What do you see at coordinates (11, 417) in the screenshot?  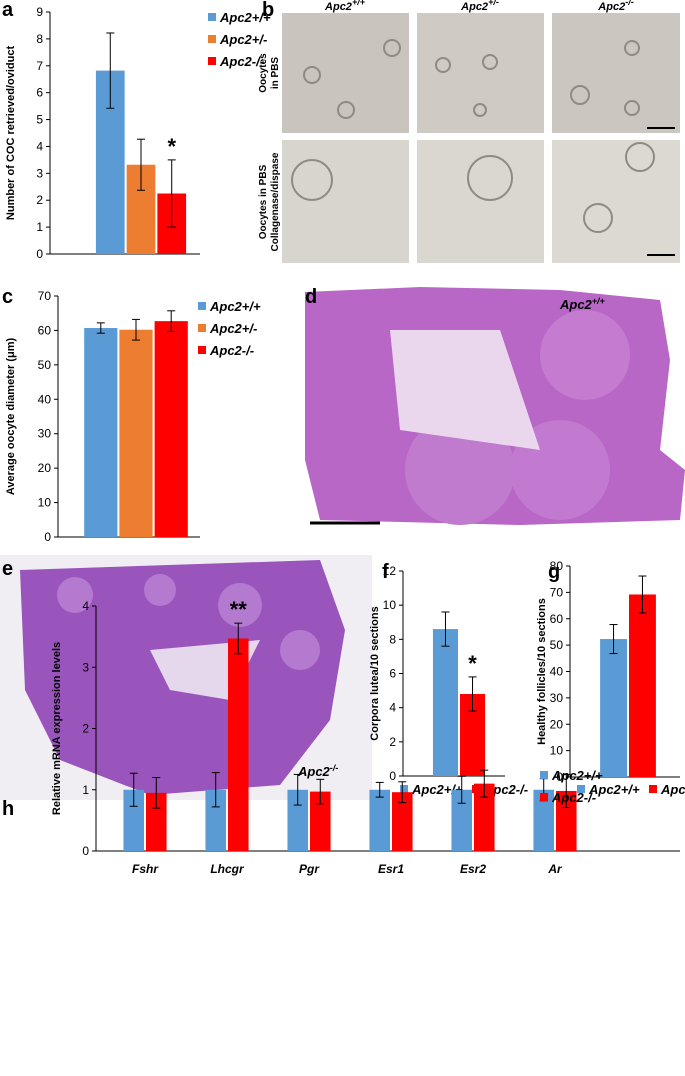 I see `y-axis-label: Average oocyte diameter (μm)` at bounding box center [11, 417].